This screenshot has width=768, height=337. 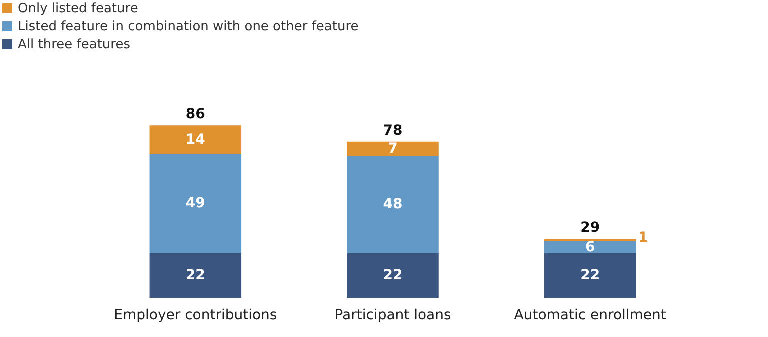 What do you see at coordinates (188, 27) in the screenshot?
I see `legend-label: Listed feature in combination with one other feature` at bounding box center [188, 27].